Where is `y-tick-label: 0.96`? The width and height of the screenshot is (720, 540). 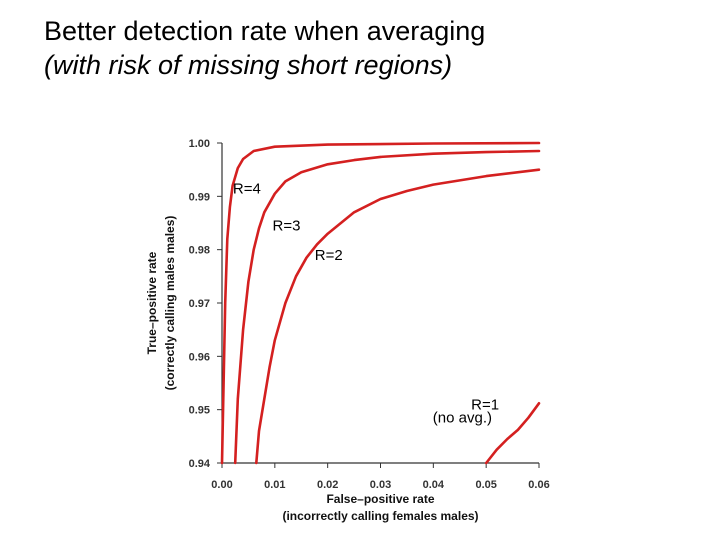 y-tick-label: 0.96 is located at coordinates (199, 357).